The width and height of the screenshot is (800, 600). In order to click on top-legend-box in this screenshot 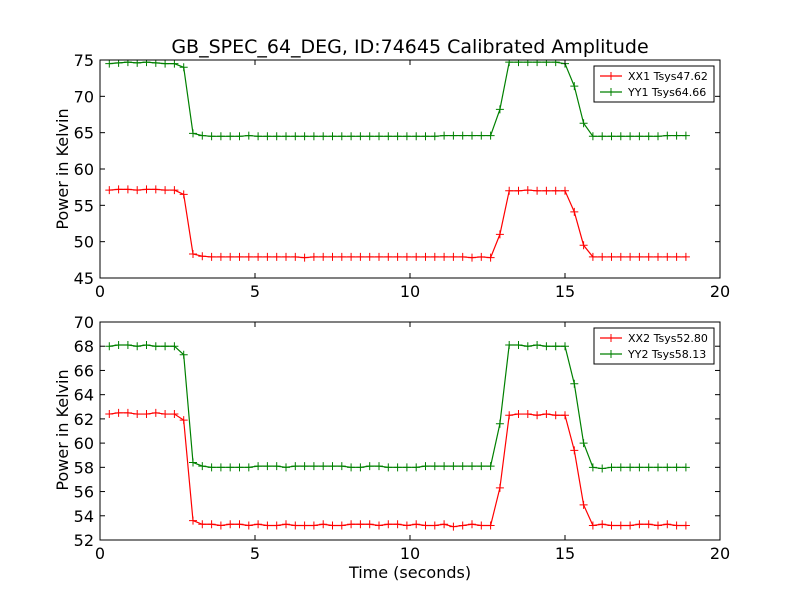, I will do `click(654, 84)`.